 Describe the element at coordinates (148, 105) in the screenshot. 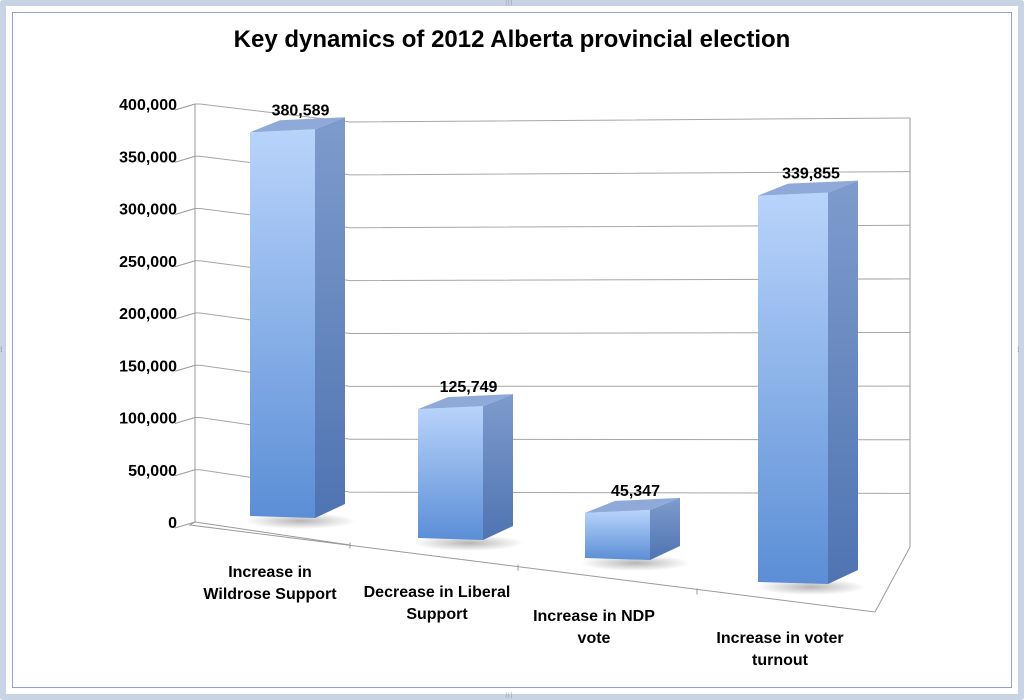

I see `y-tick-label: 400,000` at that location.